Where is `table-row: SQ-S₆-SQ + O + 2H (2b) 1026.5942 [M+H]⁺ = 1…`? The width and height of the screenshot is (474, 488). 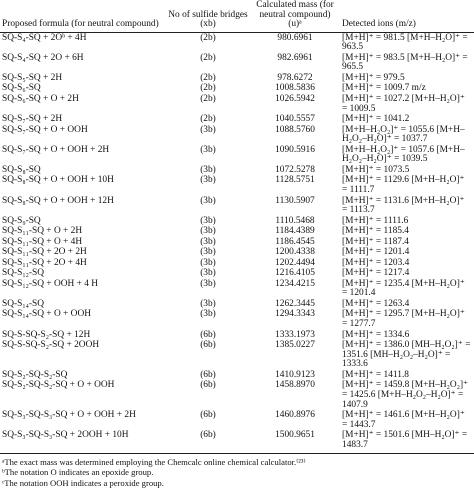 table-row: SQ-S₆-SQ + O + 2H (2b) 1026.5942 [M+H]⁺ = 1… is located at coordinates (237, 104).